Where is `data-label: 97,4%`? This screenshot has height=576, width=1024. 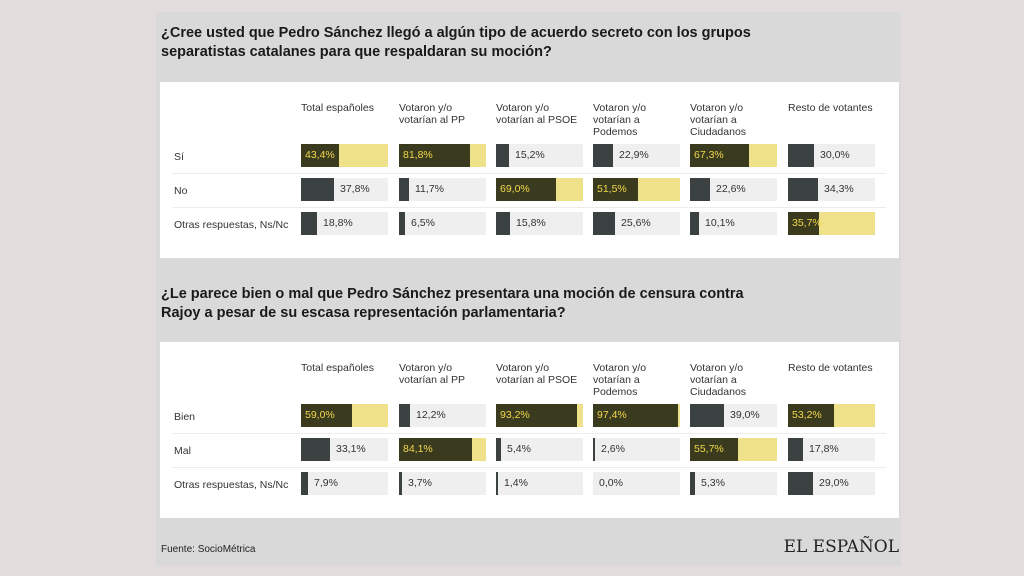 data-label: 97,4% is located at coordinates (612, 415).